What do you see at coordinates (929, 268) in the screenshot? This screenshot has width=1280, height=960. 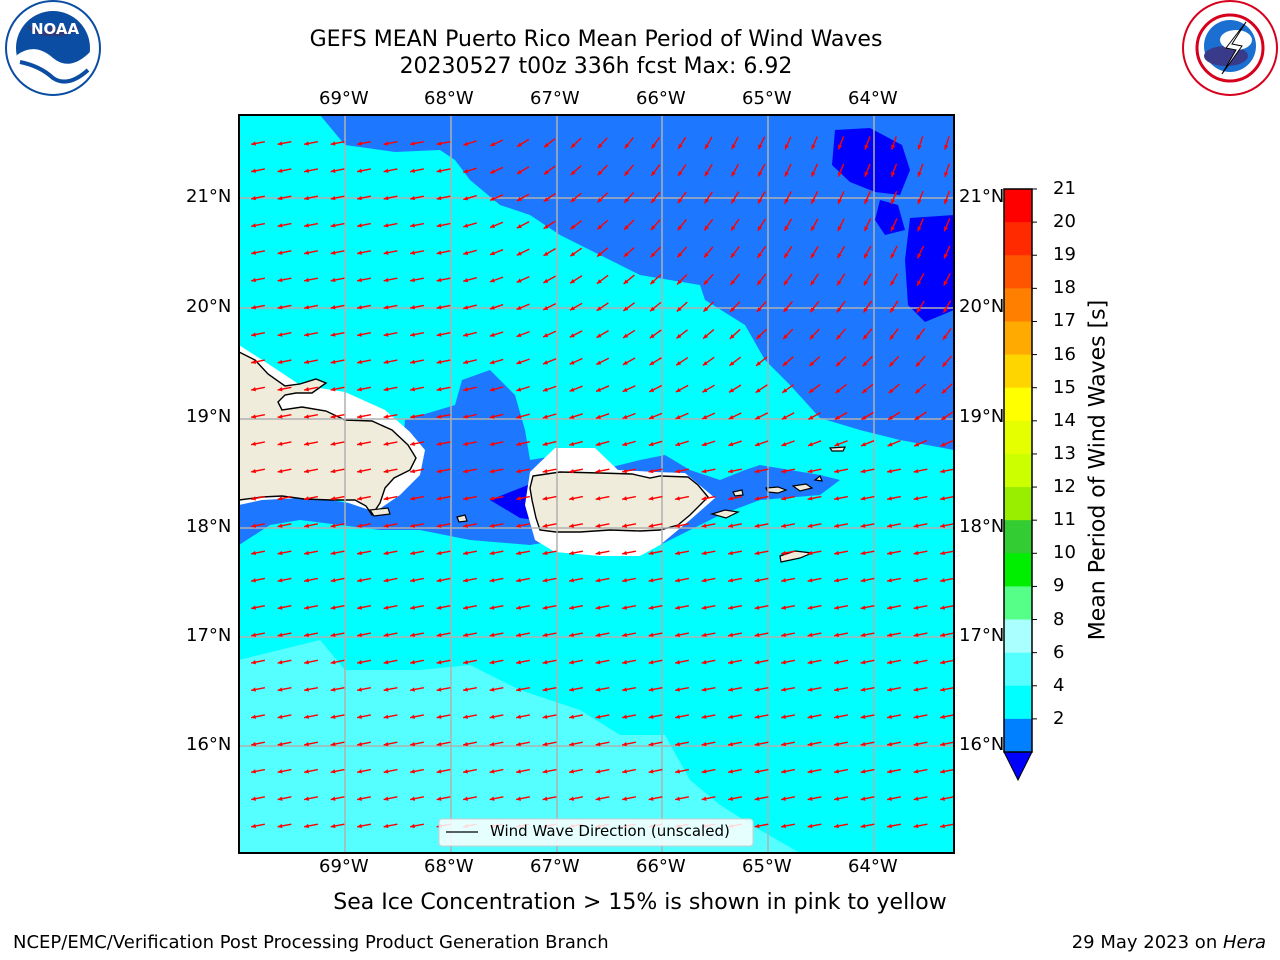 I see `wave-period-field-below2-c` at bounding box center [929, 268].